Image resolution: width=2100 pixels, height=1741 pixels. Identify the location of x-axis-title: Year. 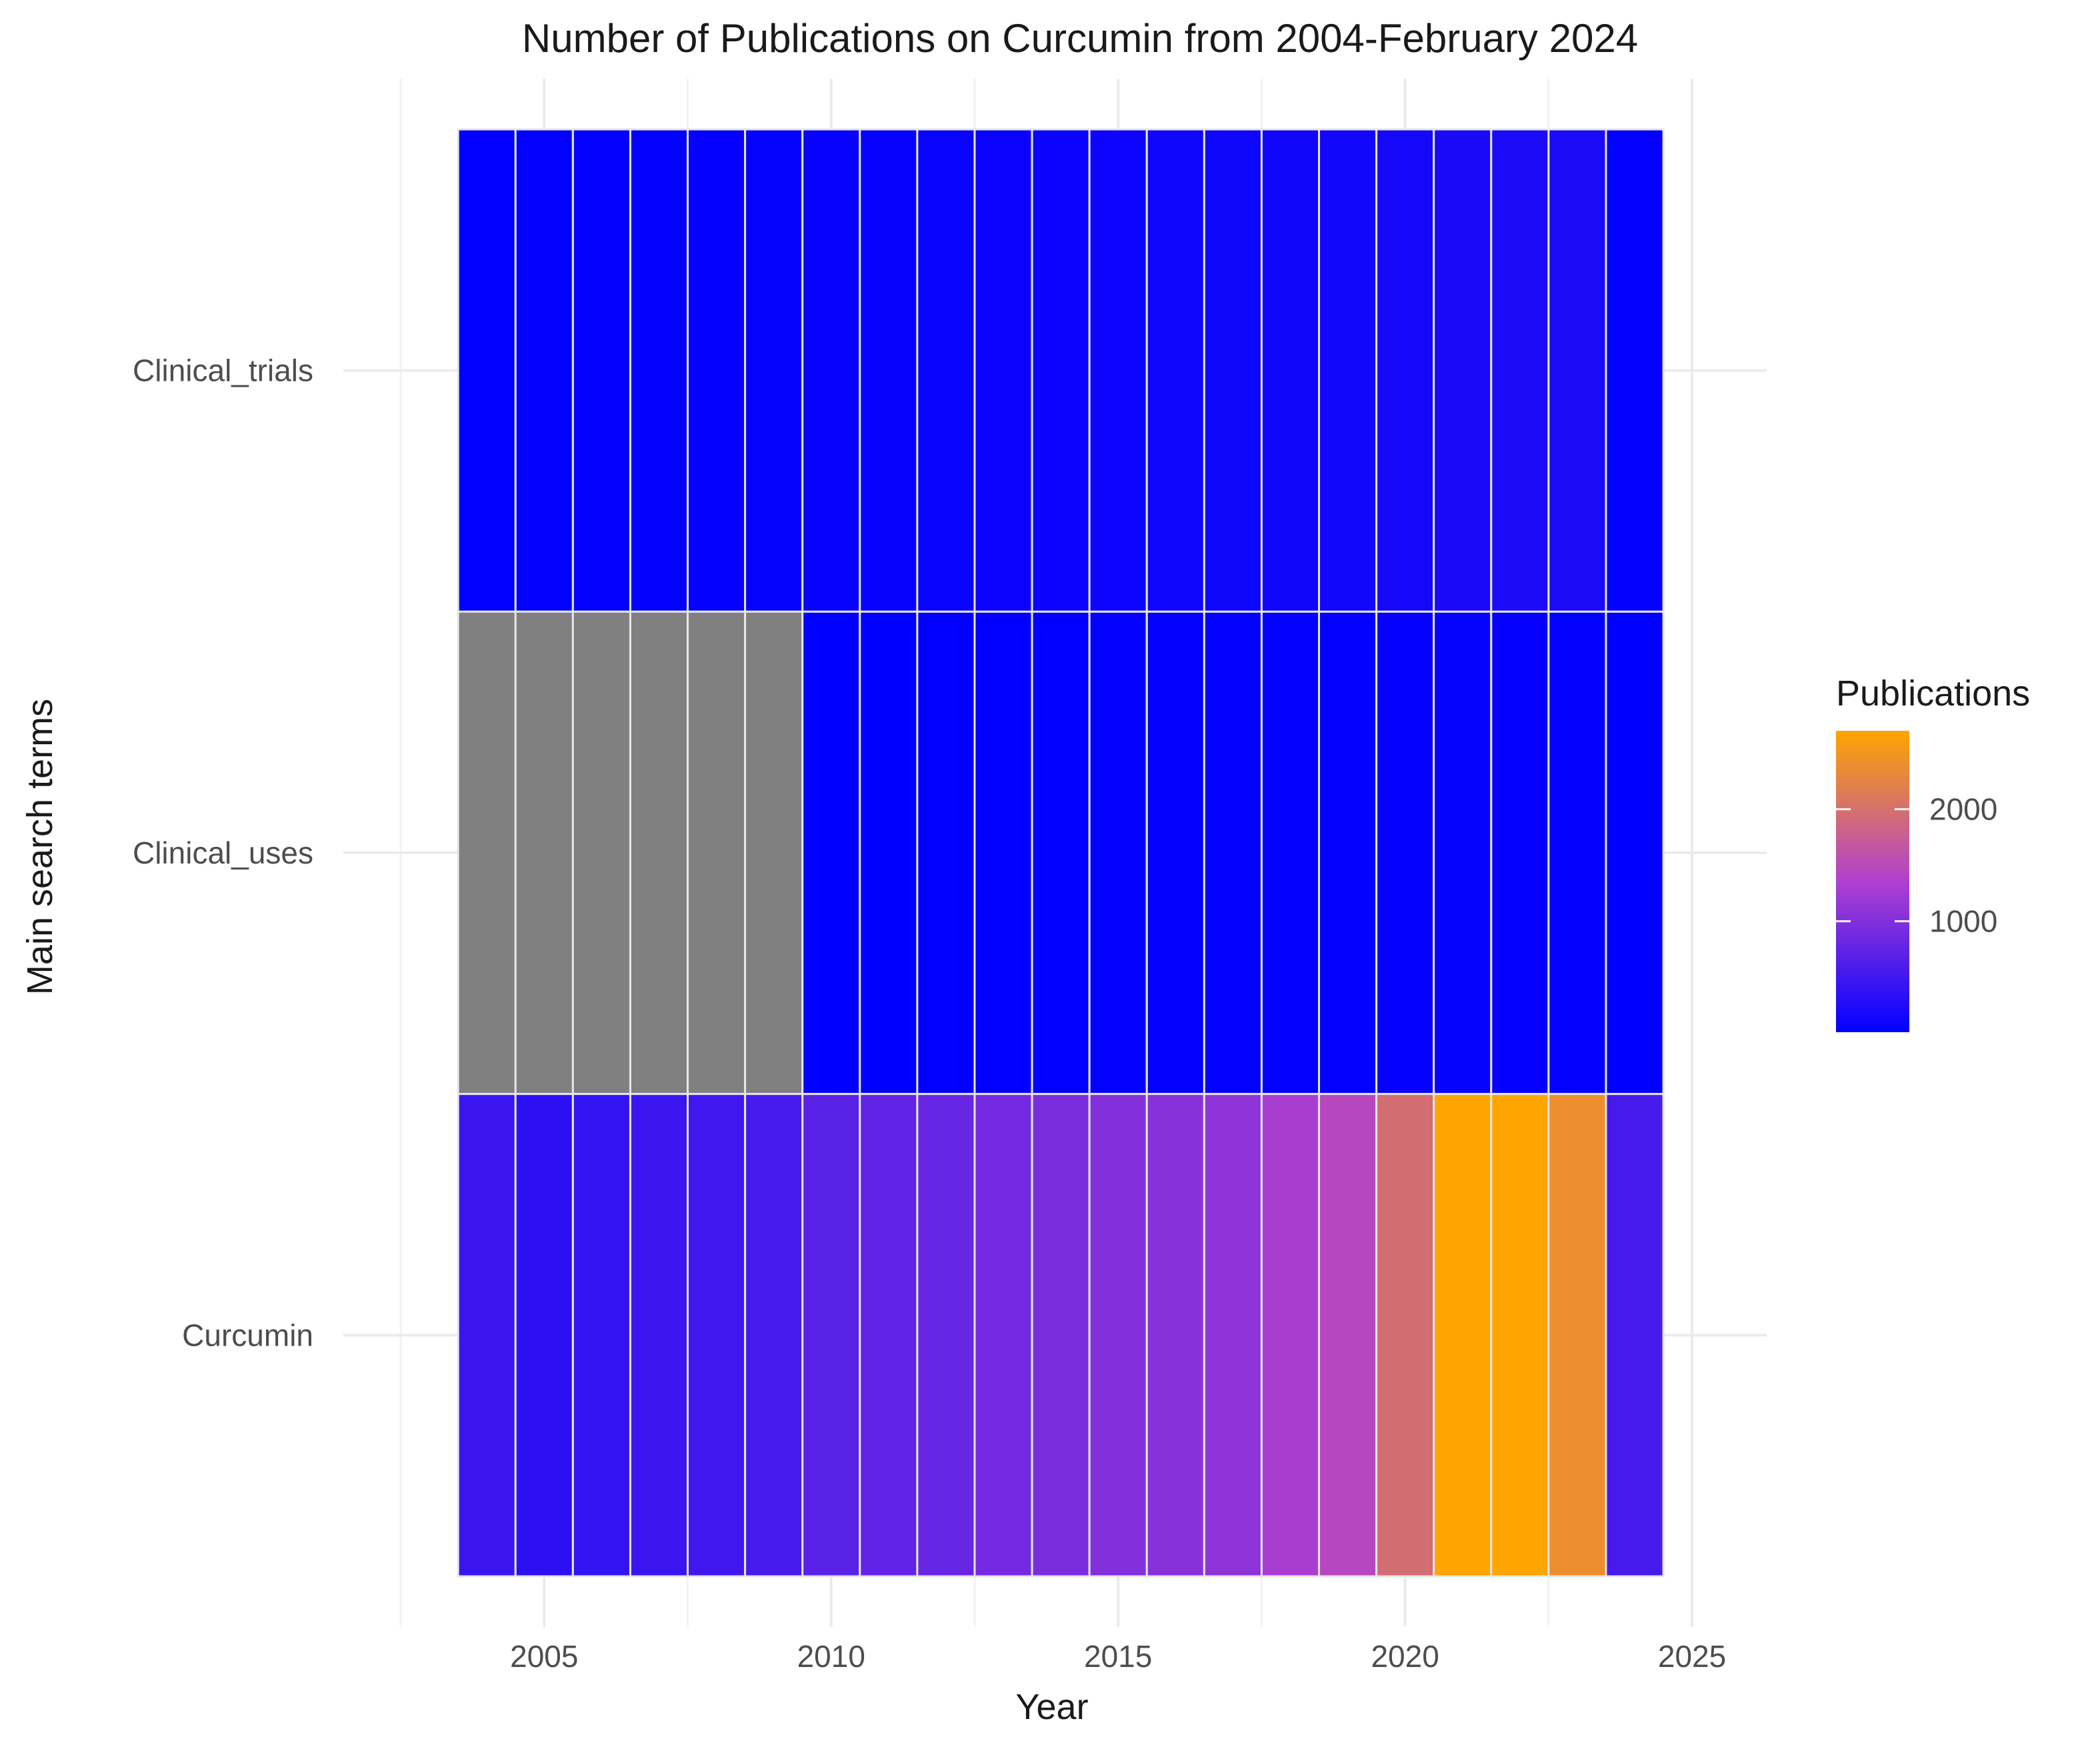
(1051, 1707).